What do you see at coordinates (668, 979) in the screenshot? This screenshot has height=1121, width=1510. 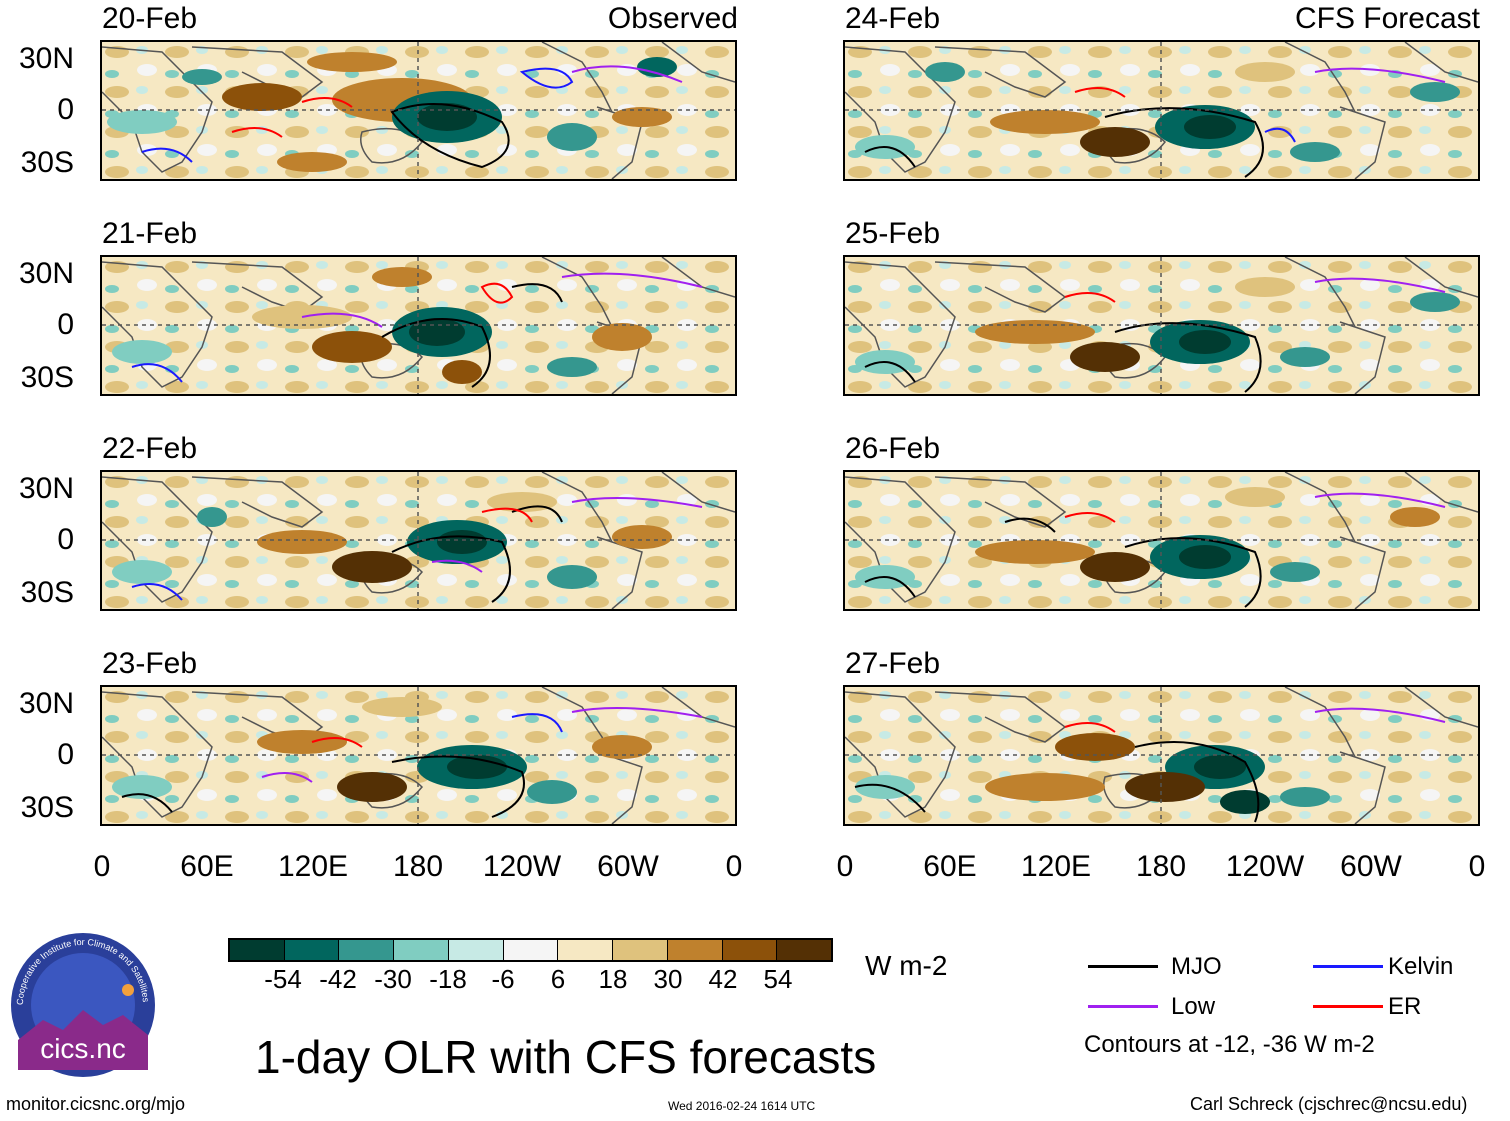 I see `colorbar-tick-label: 30` at bounding box center [668, 979].